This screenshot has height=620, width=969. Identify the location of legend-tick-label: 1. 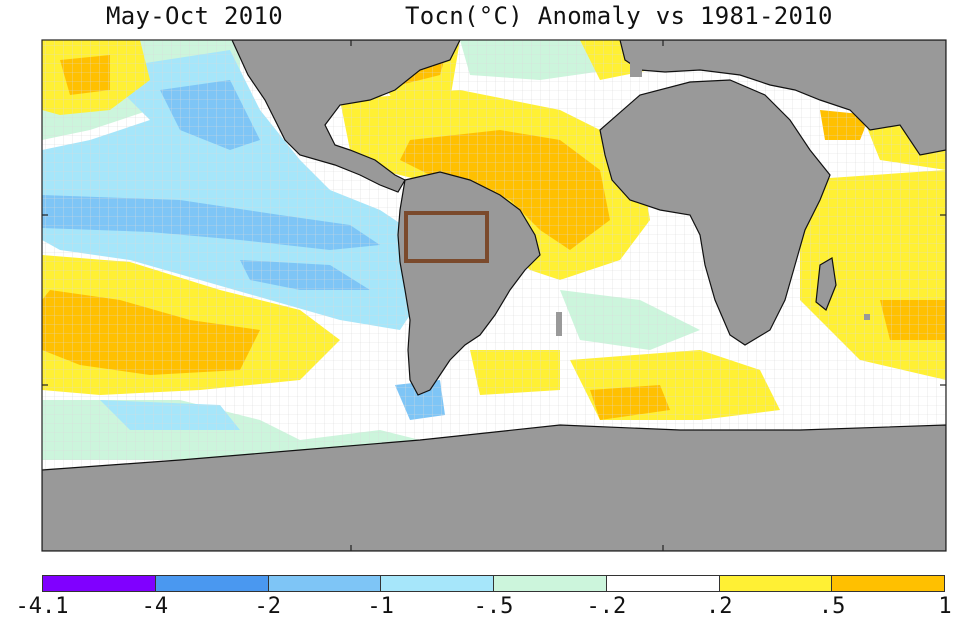
(945, 606).